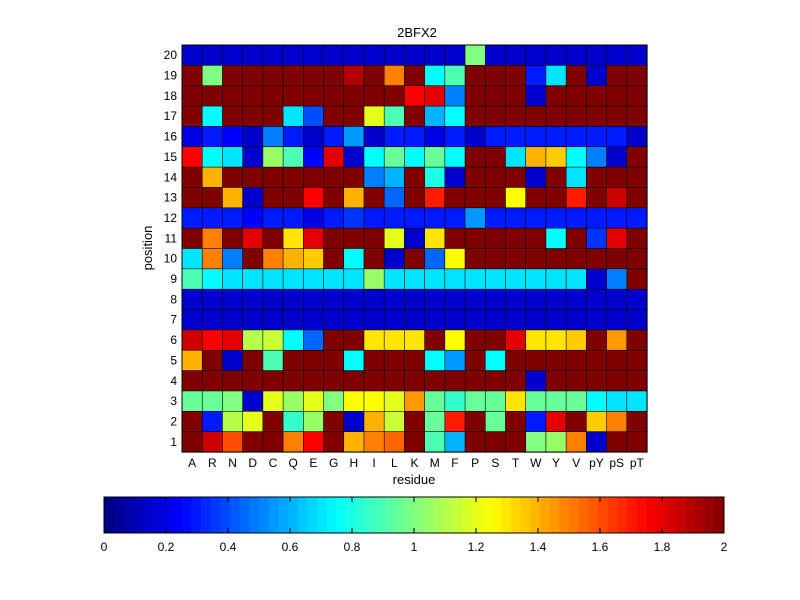  I want to click on x-tick-label: K, so click(414, 463).